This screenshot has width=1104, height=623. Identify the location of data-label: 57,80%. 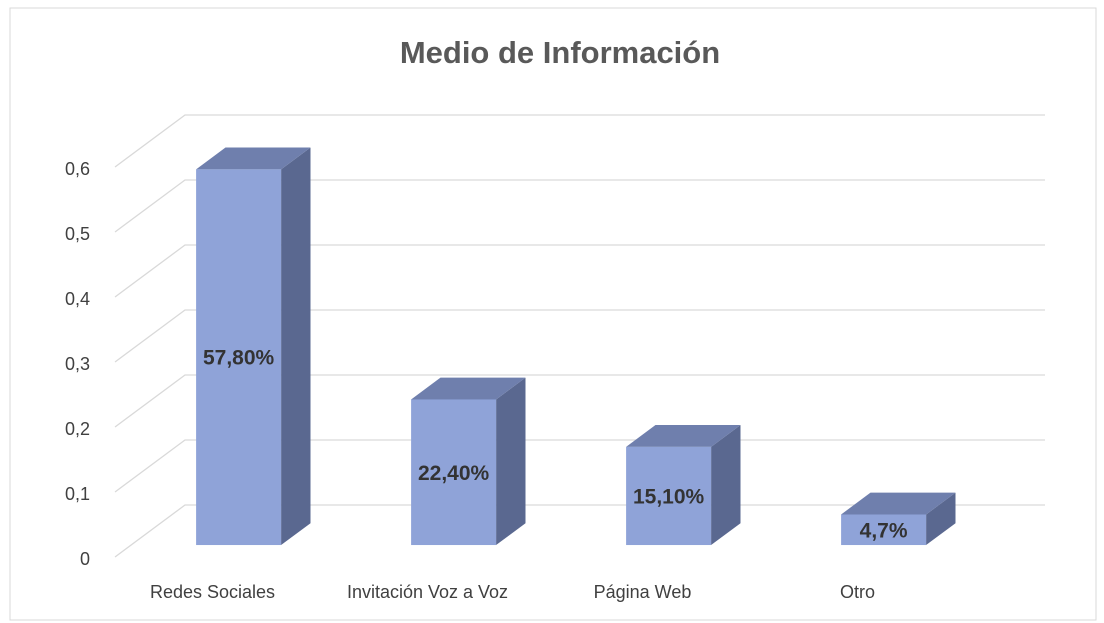
(239, 358).